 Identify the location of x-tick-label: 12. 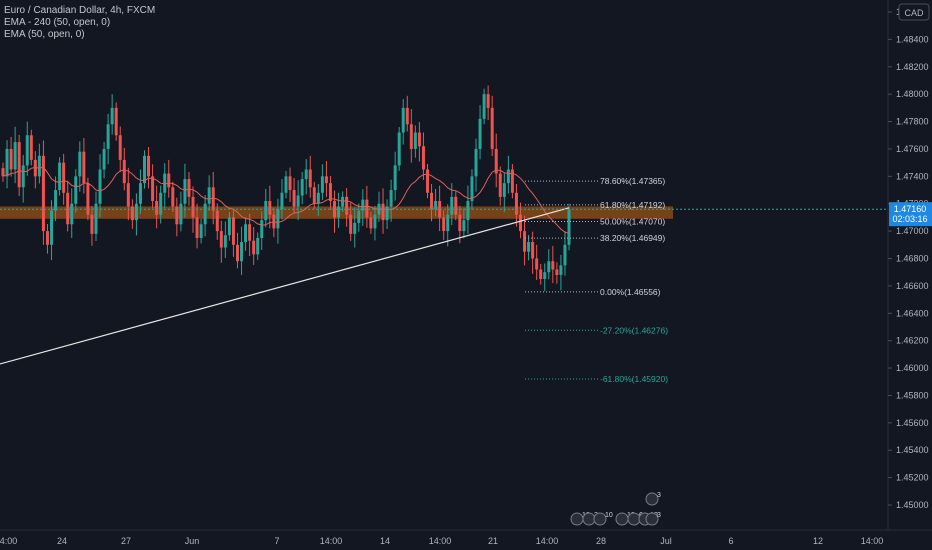
(818, 541).